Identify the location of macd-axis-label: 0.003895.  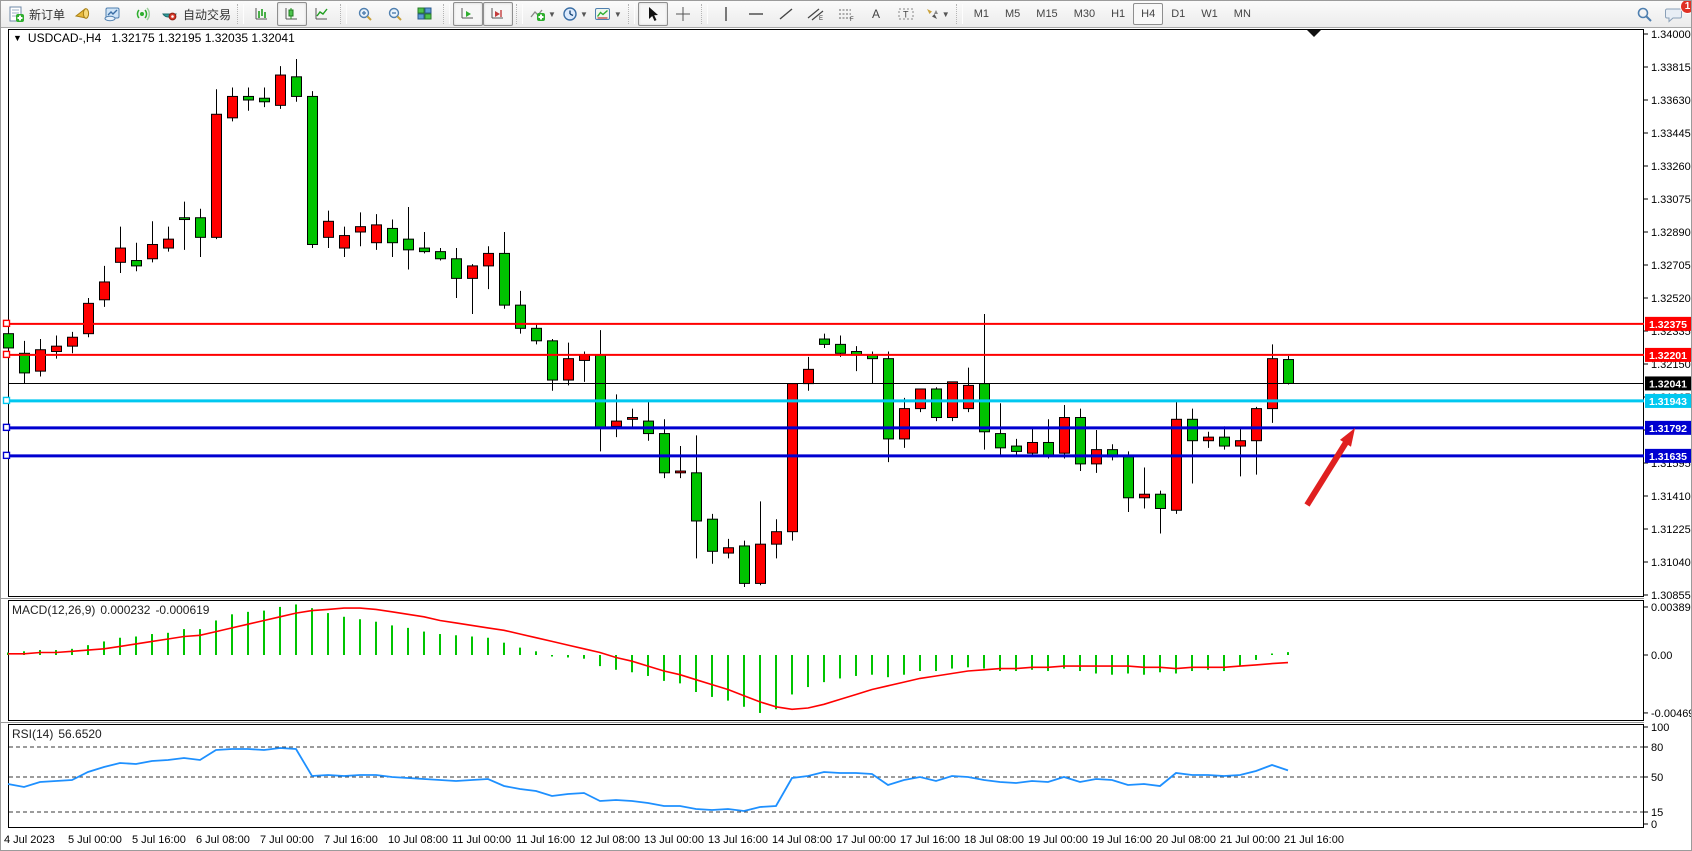
(1671, 608).